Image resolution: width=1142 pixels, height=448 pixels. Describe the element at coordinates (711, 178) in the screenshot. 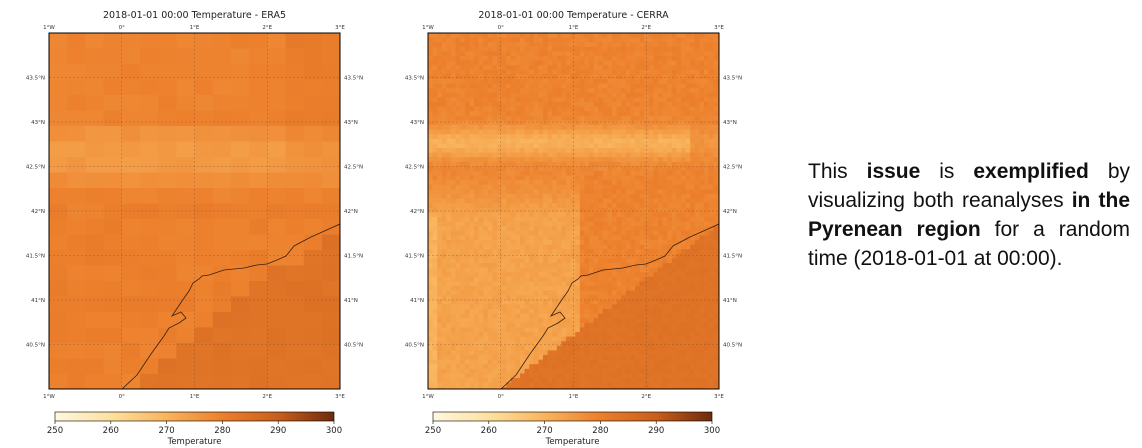

I see `cerra-cell-2045` at that location.